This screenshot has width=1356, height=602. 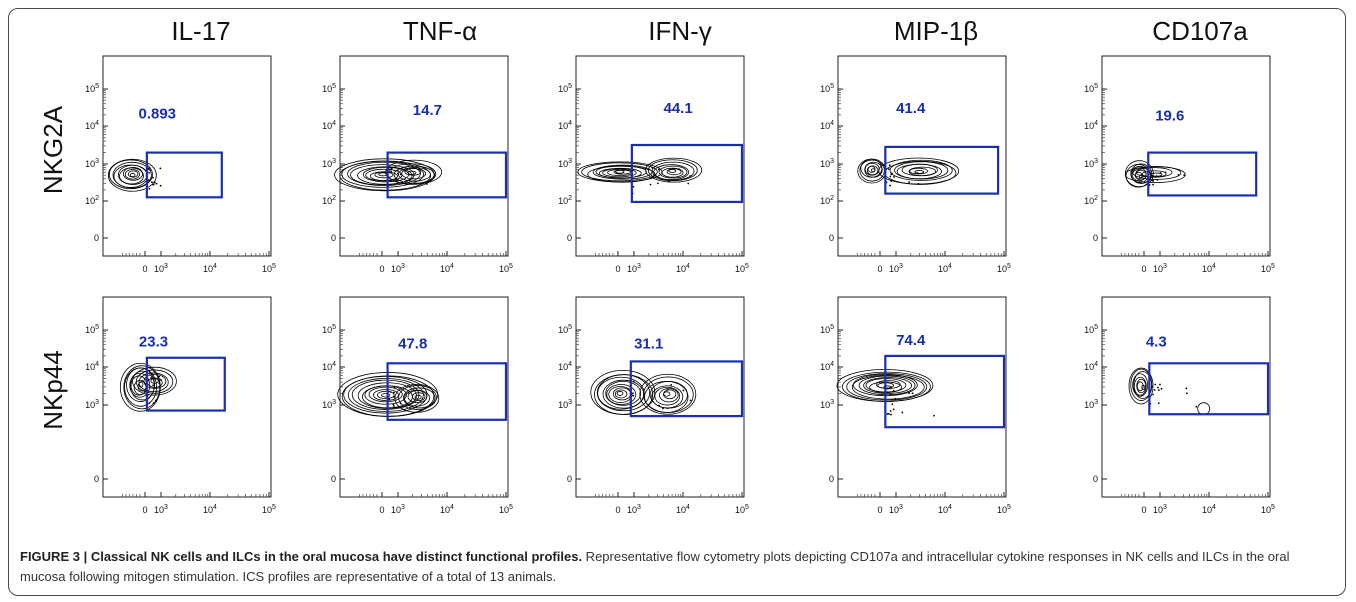 I want to click on column-header: TNF-α, so click(x=440, y=31).